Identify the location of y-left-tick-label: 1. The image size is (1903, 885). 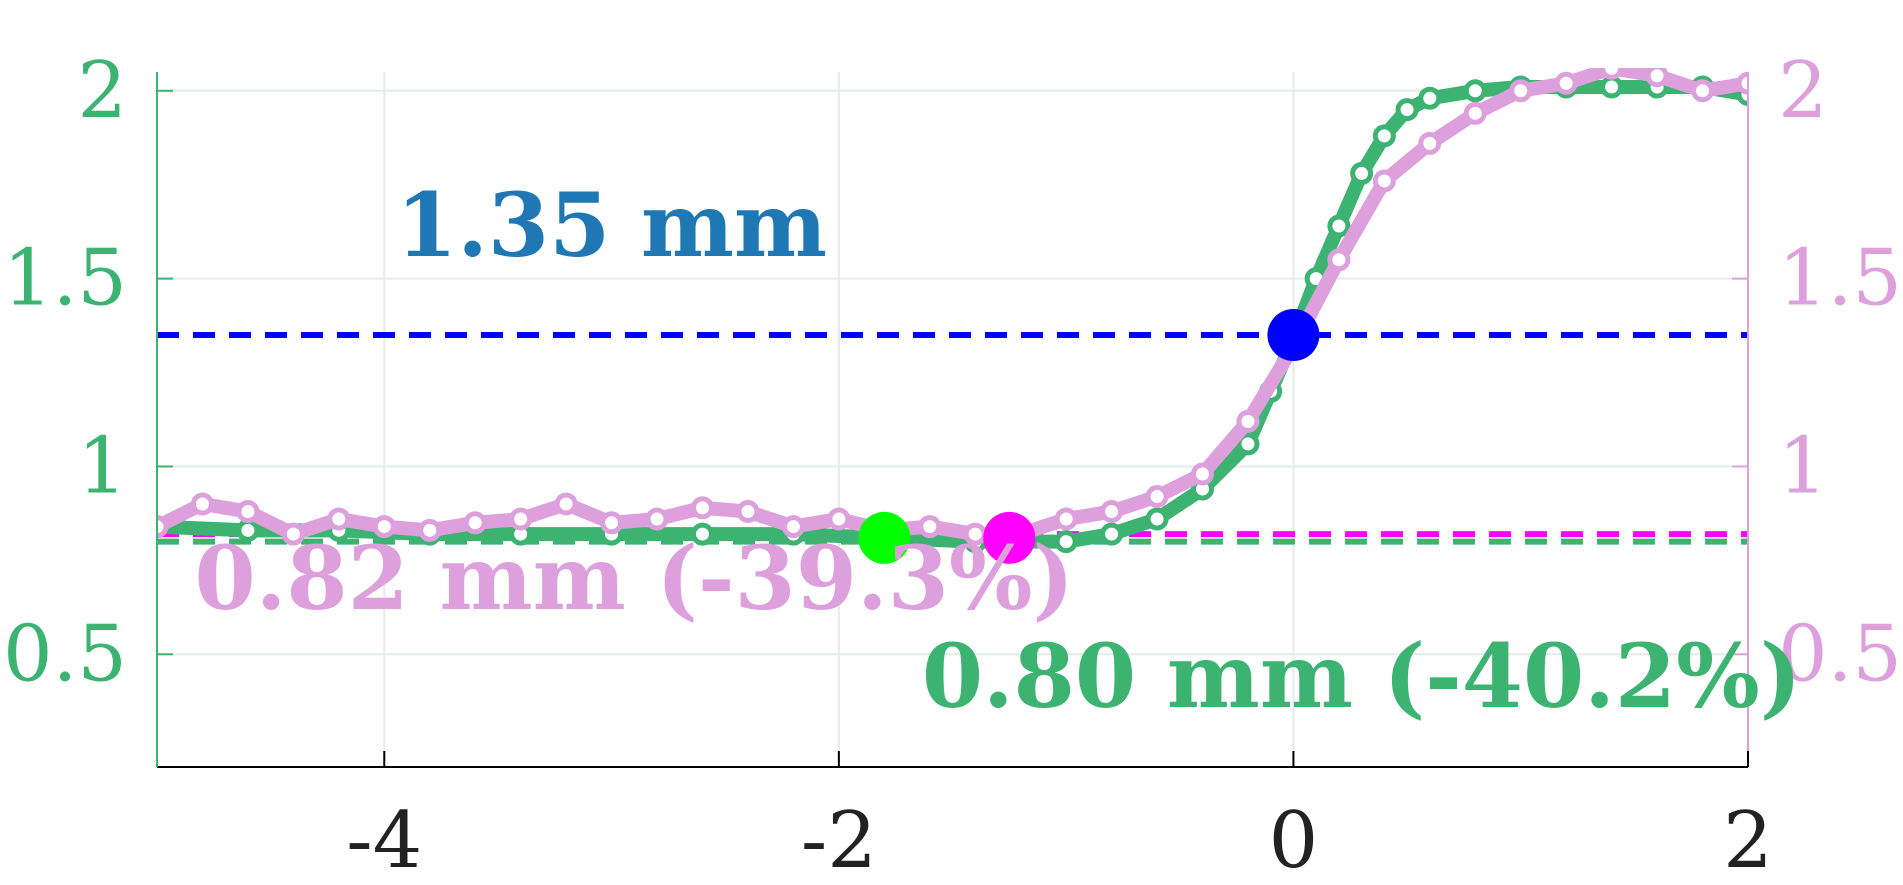
(102, 466).